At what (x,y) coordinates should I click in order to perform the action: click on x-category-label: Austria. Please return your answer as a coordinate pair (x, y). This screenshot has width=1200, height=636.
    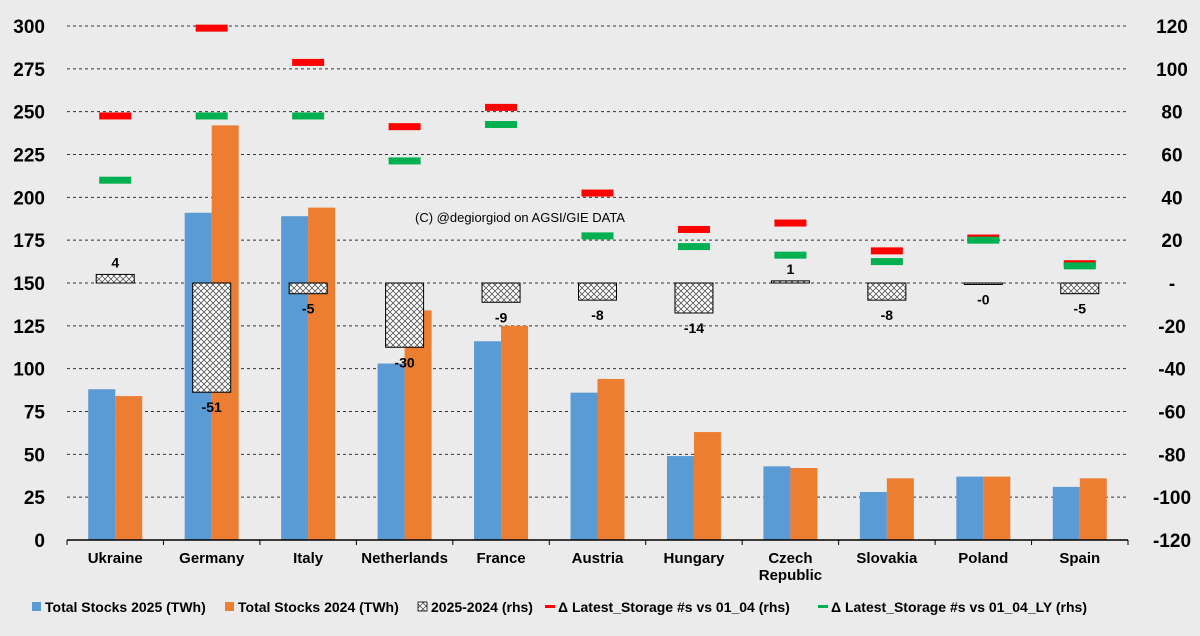
    Looking at the image, I should click on (598, 558).